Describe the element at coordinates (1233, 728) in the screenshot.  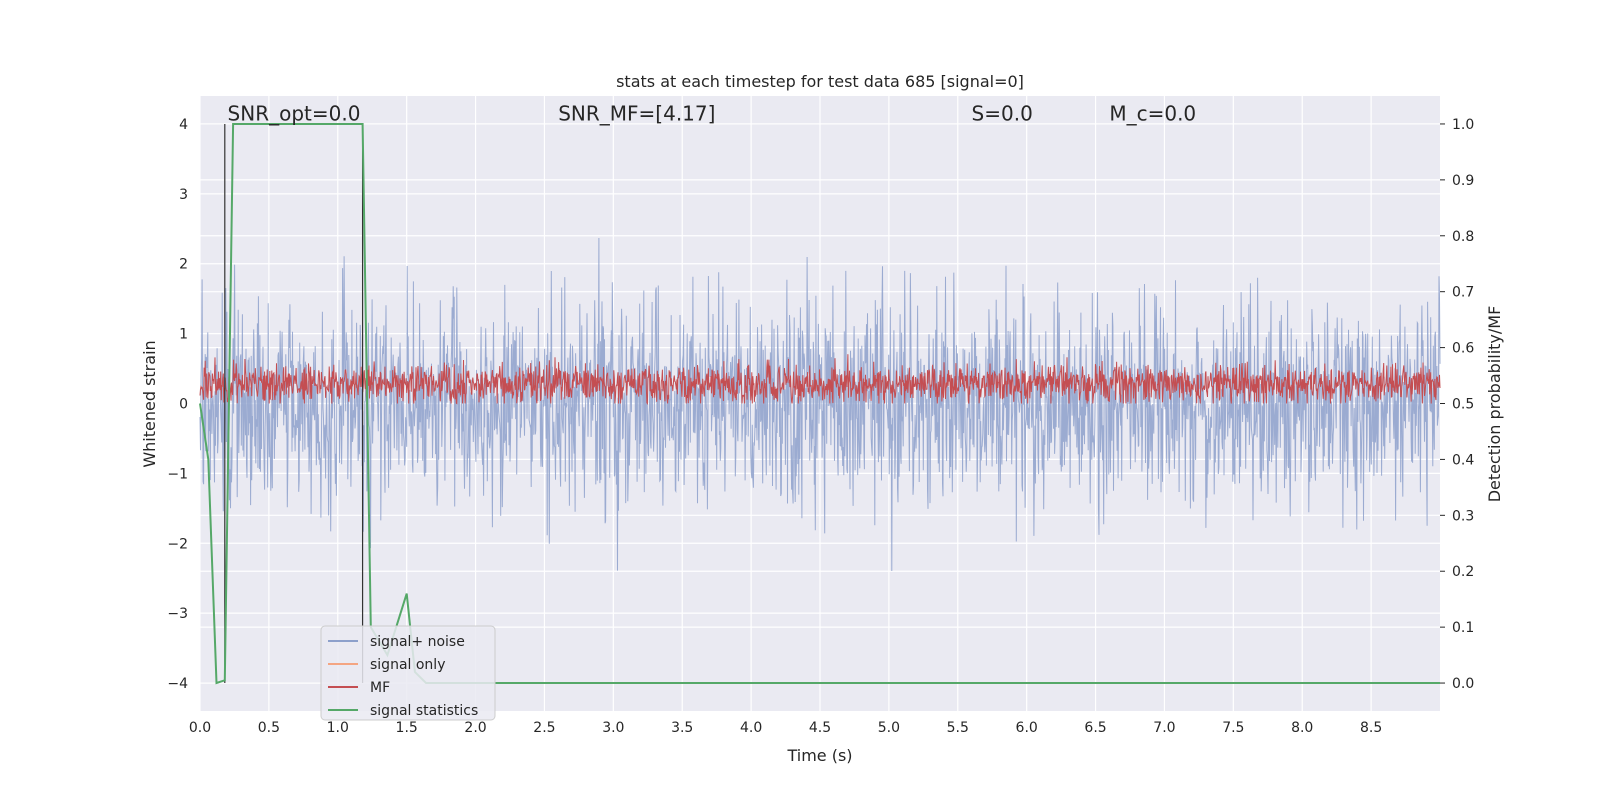
I see `x-tick-label: 7.5` at that location.